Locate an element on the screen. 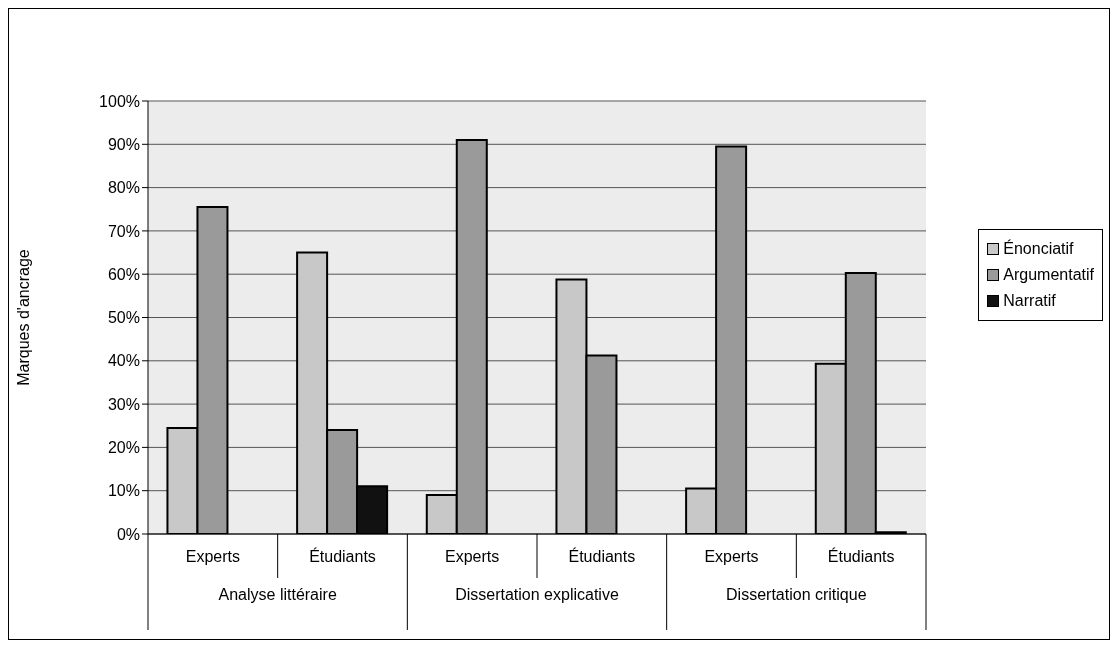 The image size is (1117, 648). y-tick-label: 70% is located at coordinates (123, 231).